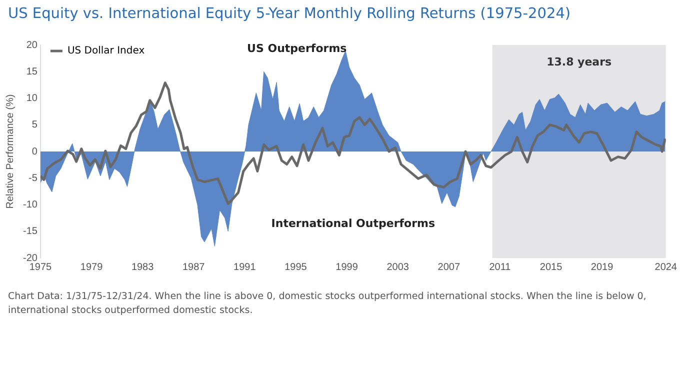 The width and height of the screenshot is (680, 370). What do you see at coordinates (33, 178) in the screenshot?
I see `y-tick-label: -5` at bounding box center [33, 178].